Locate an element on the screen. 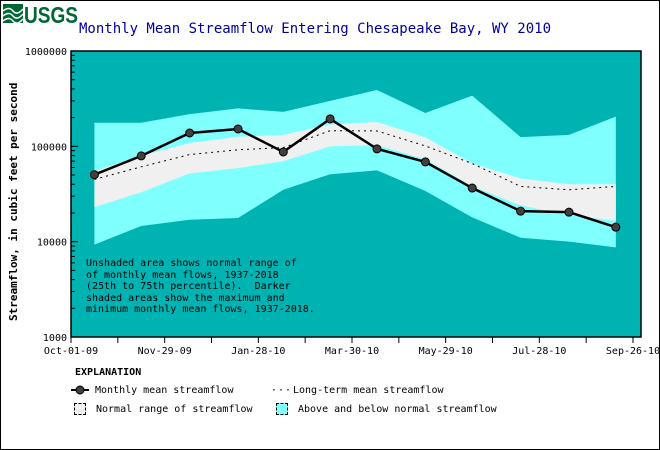 The height and width of the screenshot is (450, 660). y-axis-label: Streamflow, in cubic feet per second is located at coordinates (13, 201).